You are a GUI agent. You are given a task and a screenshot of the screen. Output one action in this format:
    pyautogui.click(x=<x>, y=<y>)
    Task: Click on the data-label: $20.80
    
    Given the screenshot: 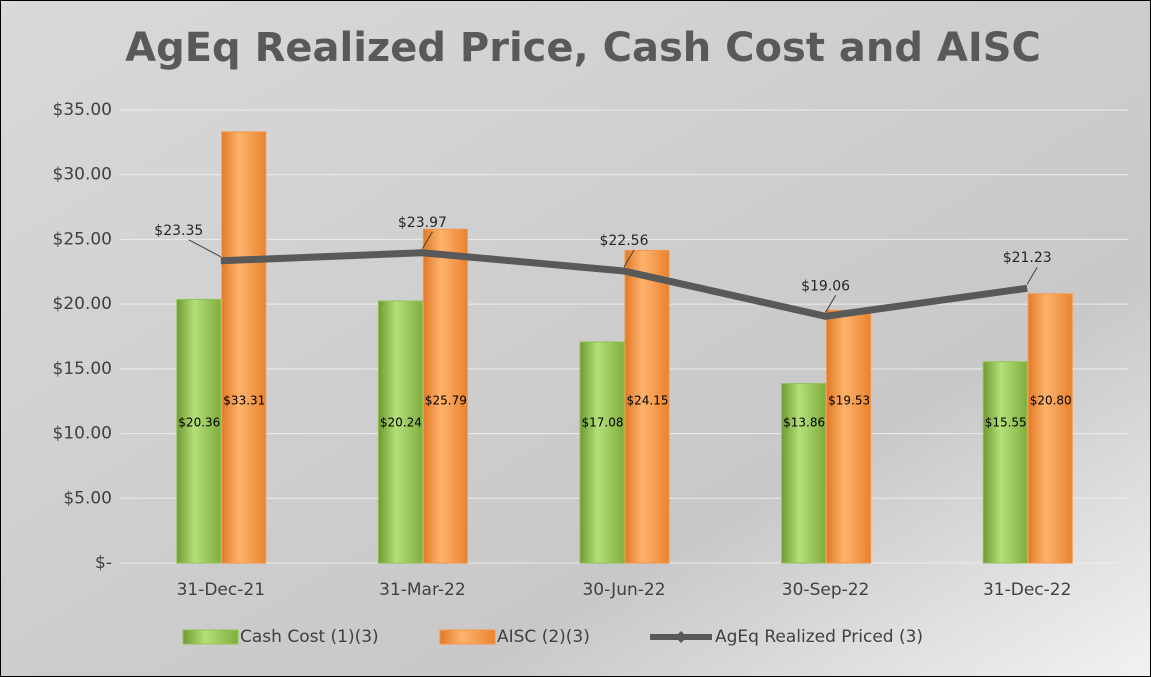 What is the action you would take?
    pyautogui.click(x=1051, y=401)
    